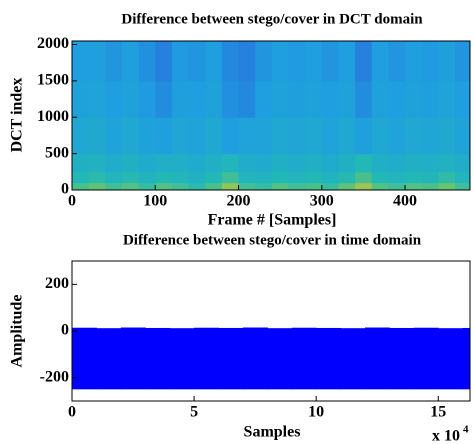 This screenshot has height=444, width=474. I want to click on x-tick-label: 5, so click(194, 412).